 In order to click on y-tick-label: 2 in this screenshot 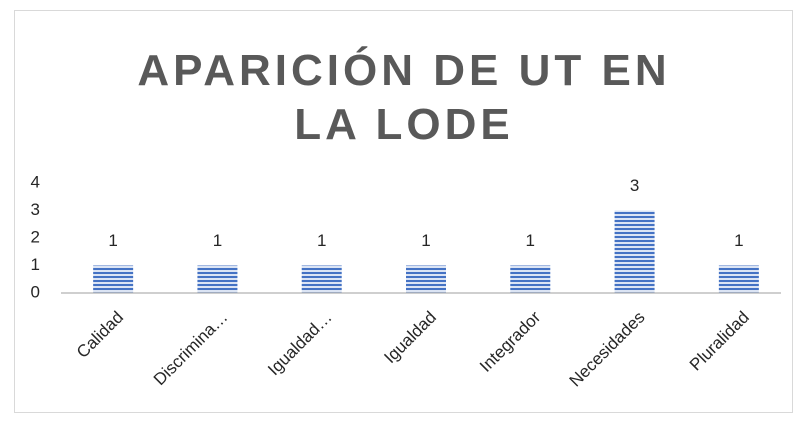, I will do `click(35, 236)`.